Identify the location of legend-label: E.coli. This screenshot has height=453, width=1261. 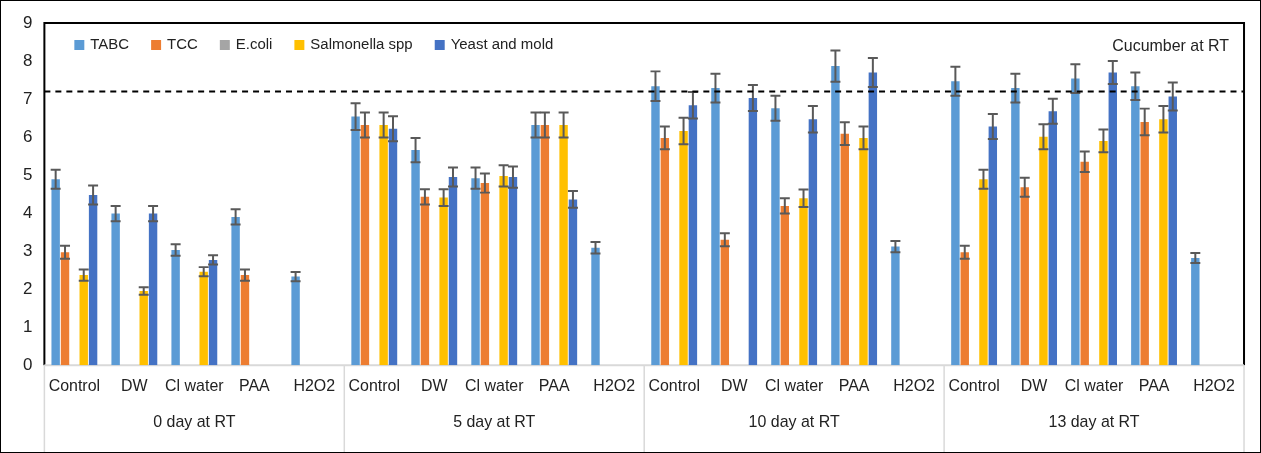
(254, 44).